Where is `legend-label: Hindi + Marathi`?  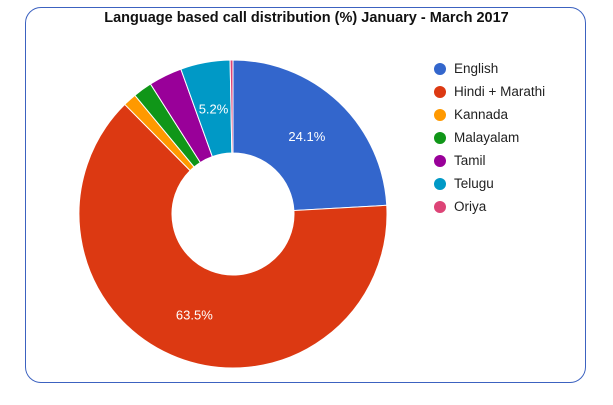
legend-label: Hindi + Marathi is located at coordinates (500, 91).